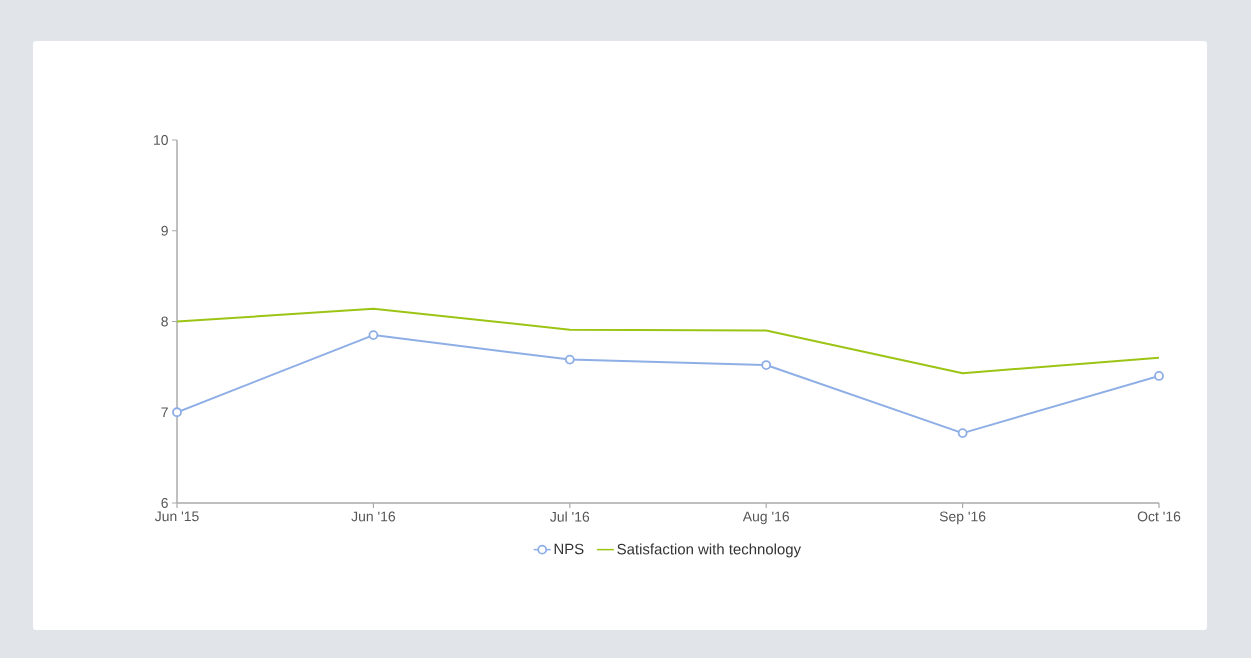  Describe the element at coordinates (766, 518) in the screenshot. I see `x-tick-label: Aug '16` at that location.